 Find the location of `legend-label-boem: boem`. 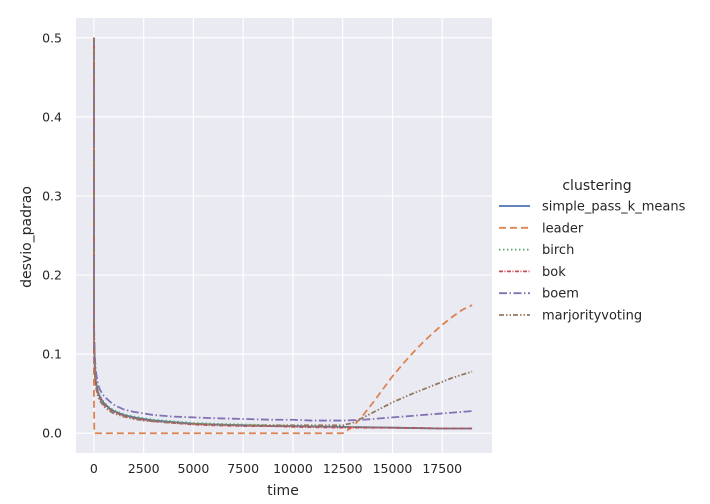

legend-label-boem: boem is located at coordinates (560, 294).